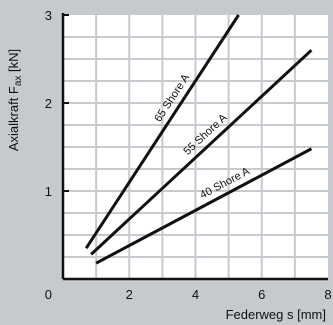 The width and height of the screenshot is (333, 325). I want to click on x-tick-label: 4, so click(195, 294).